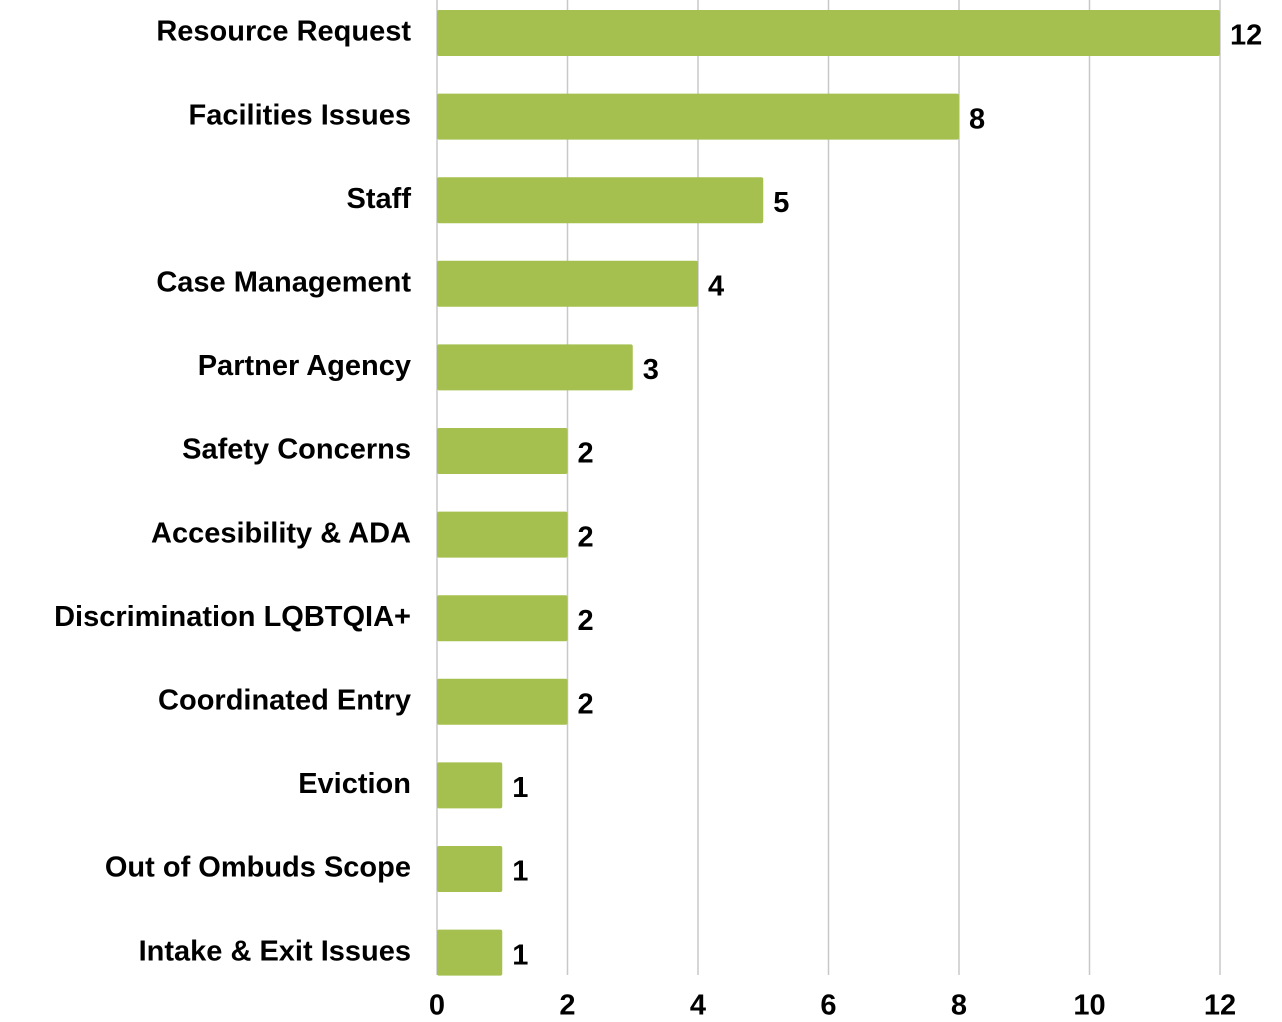 The image size is (1282, 1022). What do you see at coordinates (1220, 1006) in the screenshot?
I see `x-tick-label: 12` at bounding box center [1220, 1006].